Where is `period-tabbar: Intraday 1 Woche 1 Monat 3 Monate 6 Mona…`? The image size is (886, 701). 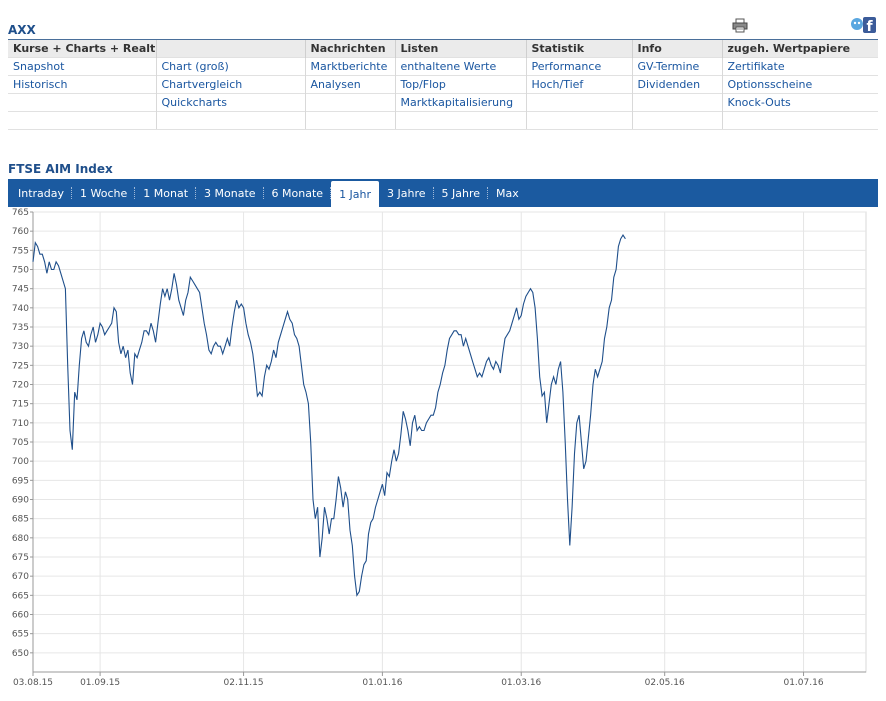
period-tabbar: Intraday 1 Woche 1 Monat 3 Monate 6 Mona… is located at coordinates (443, 193).